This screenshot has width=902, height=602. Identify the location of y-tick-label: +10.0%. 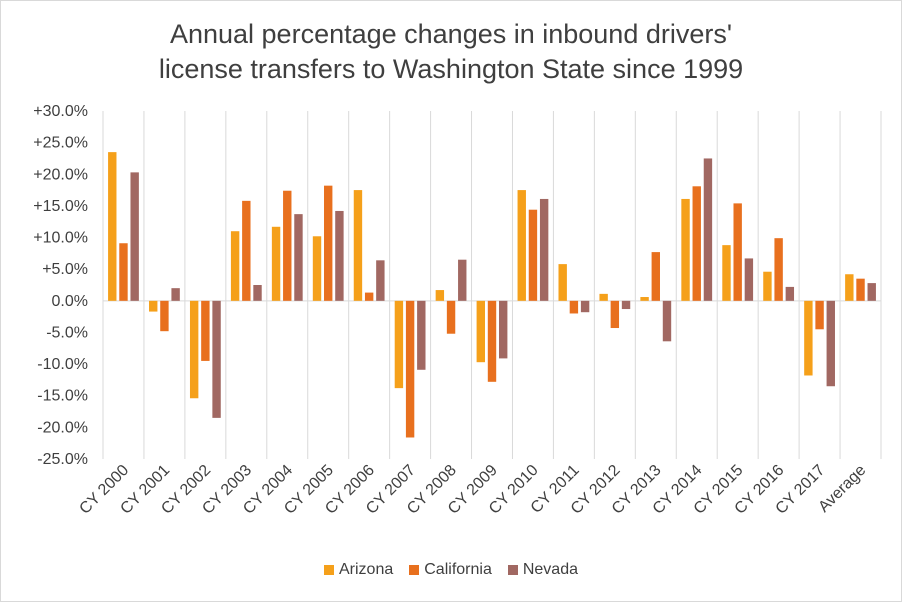
(60, 238).